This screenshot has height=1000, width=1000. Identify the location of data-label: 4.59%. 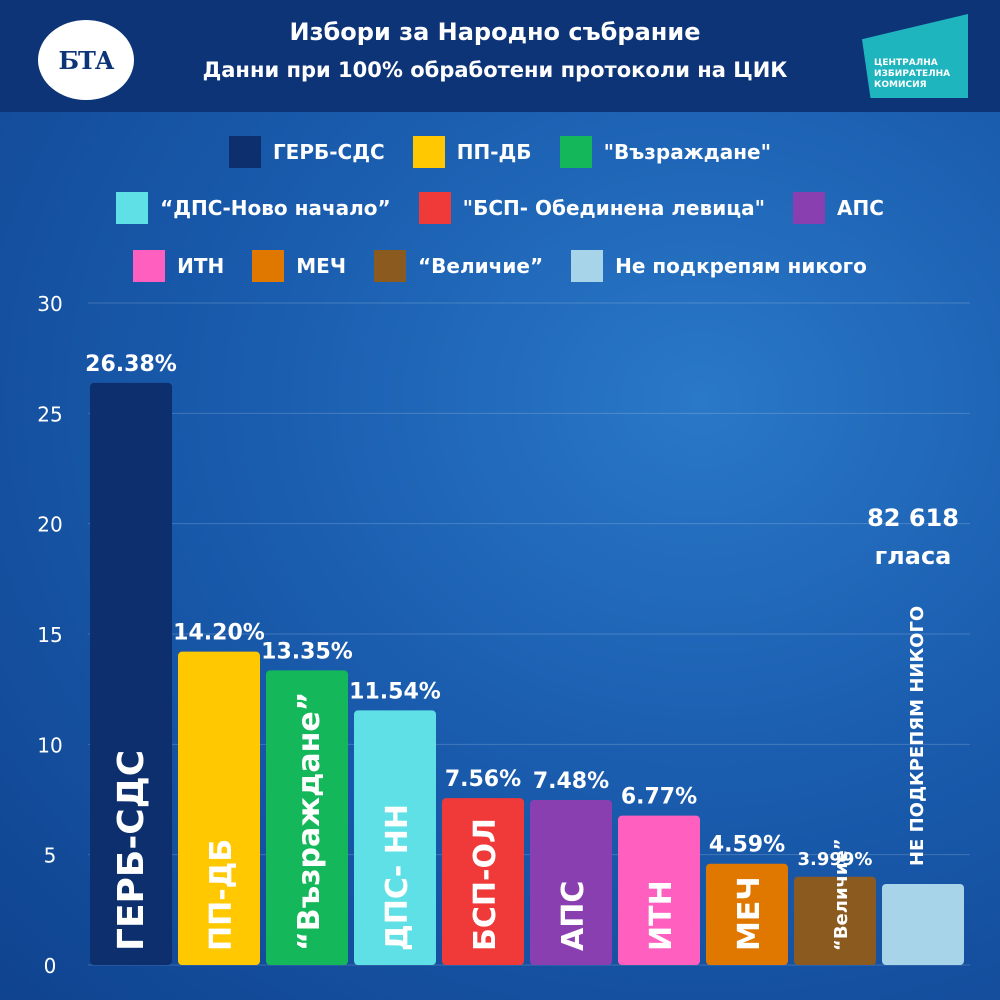
(747, 845).